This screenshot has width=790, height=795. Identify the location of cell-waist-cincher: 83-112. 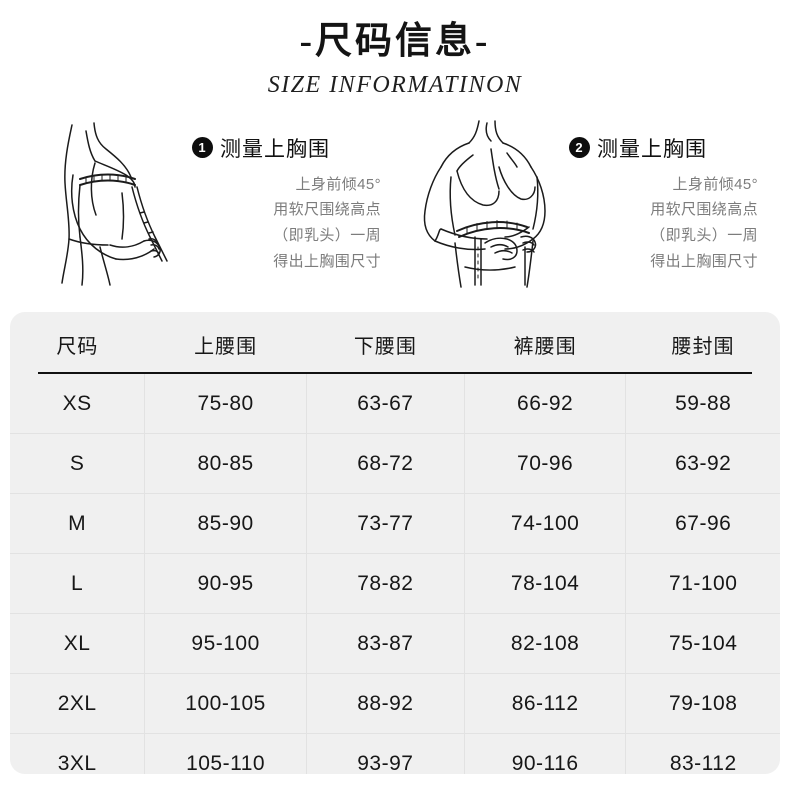
(702, 753).